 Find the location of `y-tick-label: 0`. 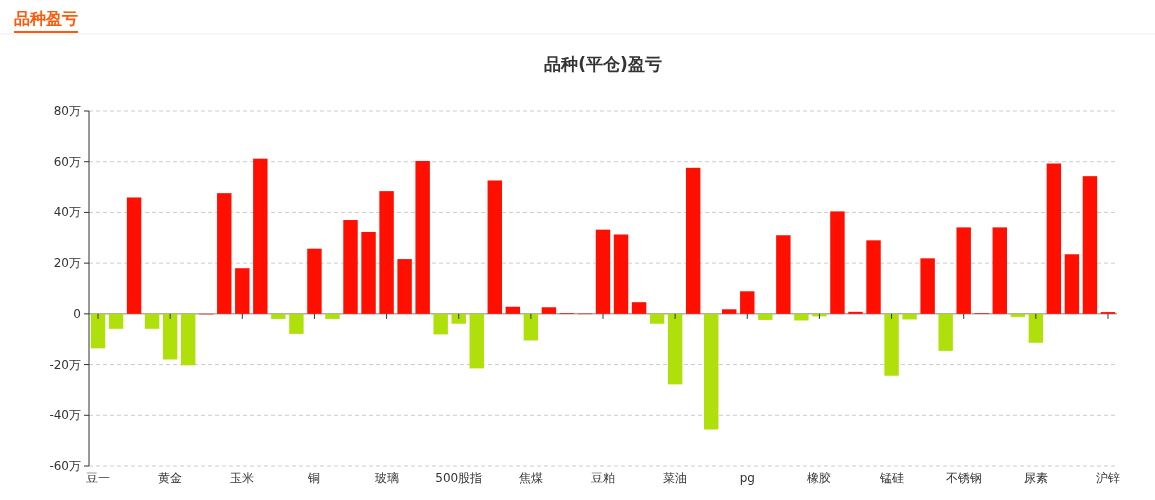

y-tick-label: 0 is located at coordinates (77, 313).